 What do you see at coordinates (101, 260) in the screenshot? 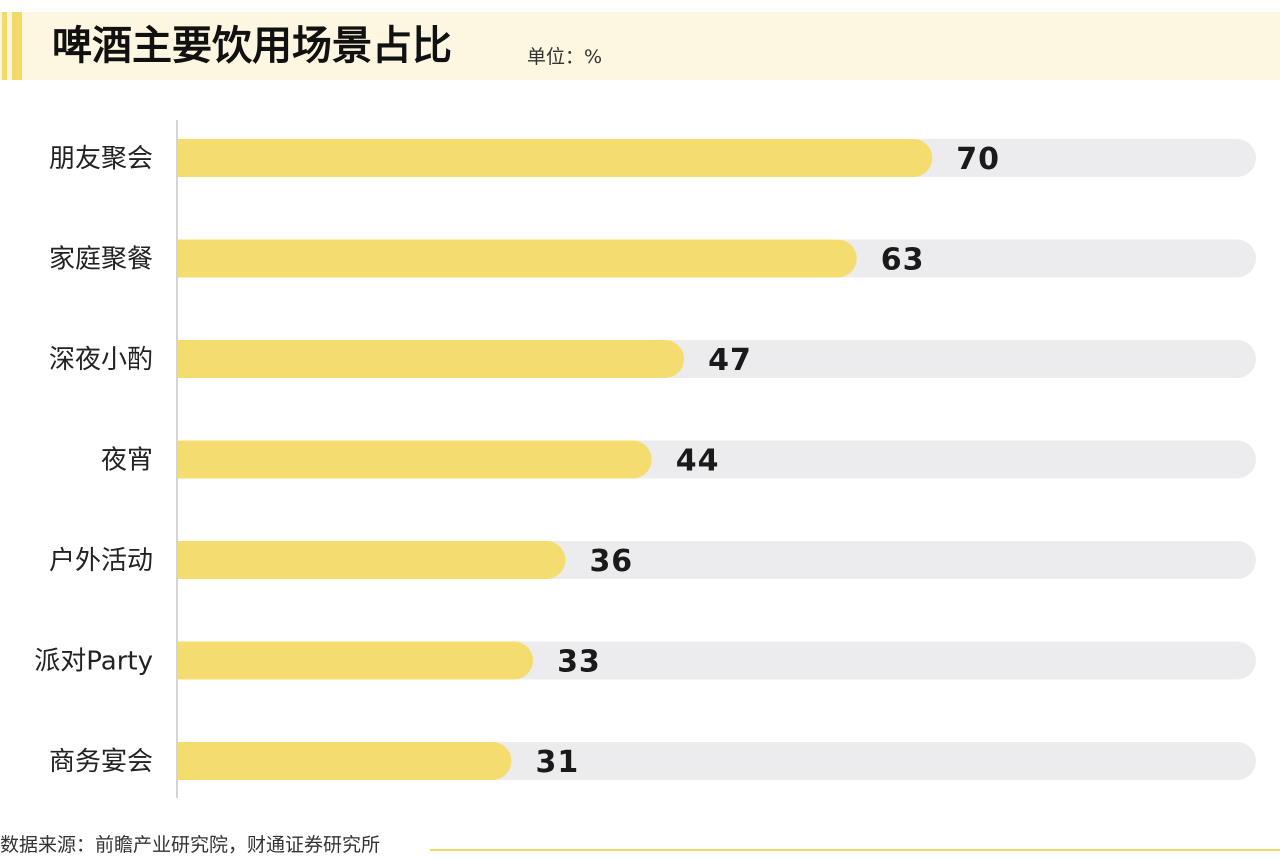
I see `category-label: 家庭聚餐` at bounding box center [101, 260].